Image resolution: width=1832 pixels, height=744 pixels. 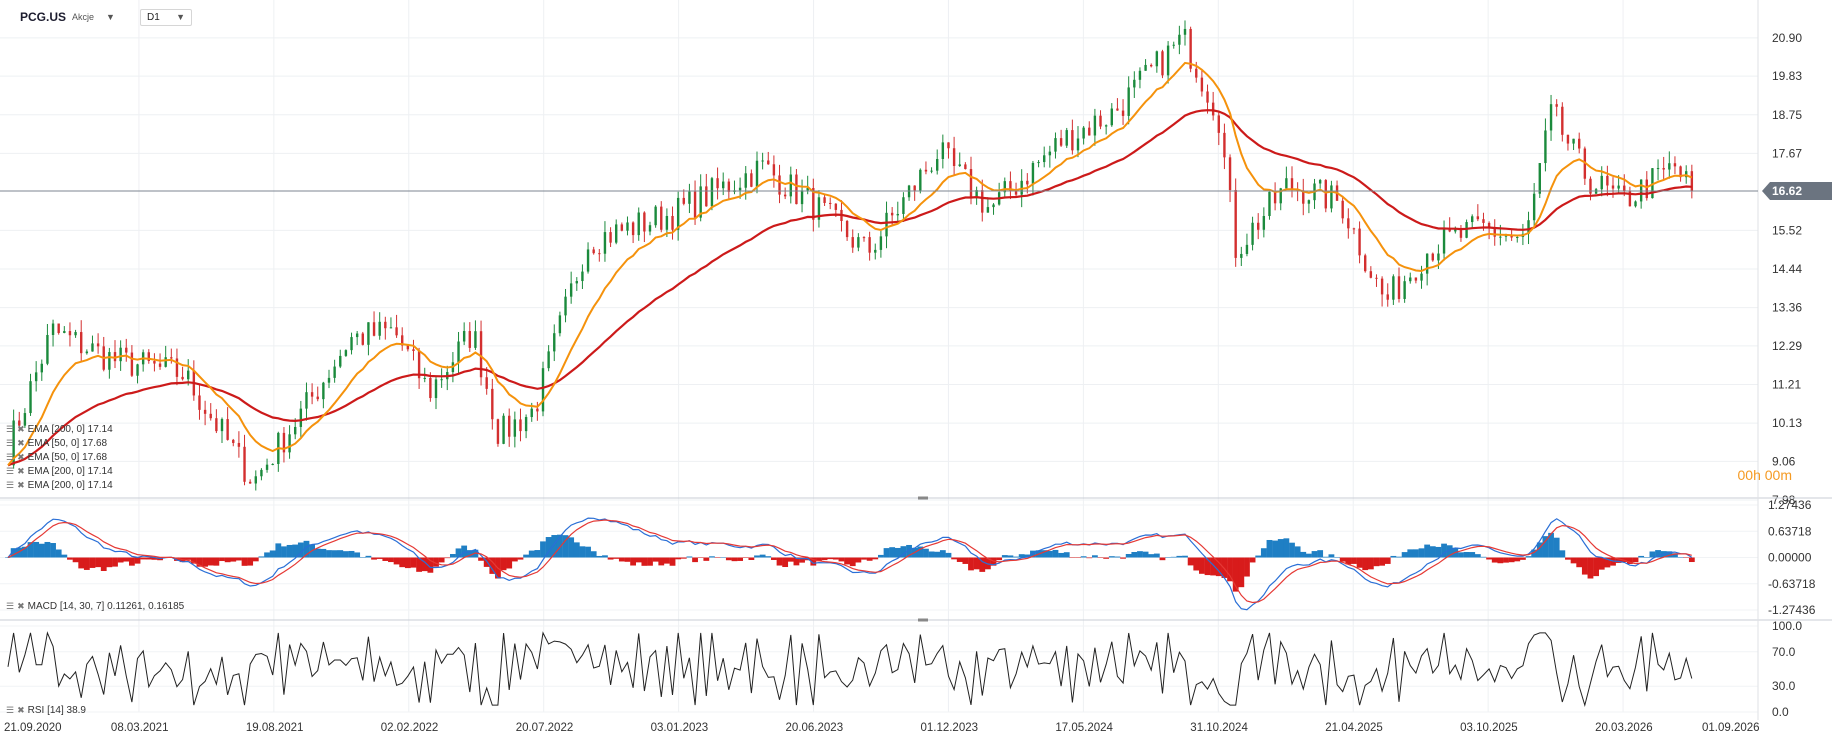 I want to click on y-axis-tick-label: -0.63718, so click(x=1792, y=584).